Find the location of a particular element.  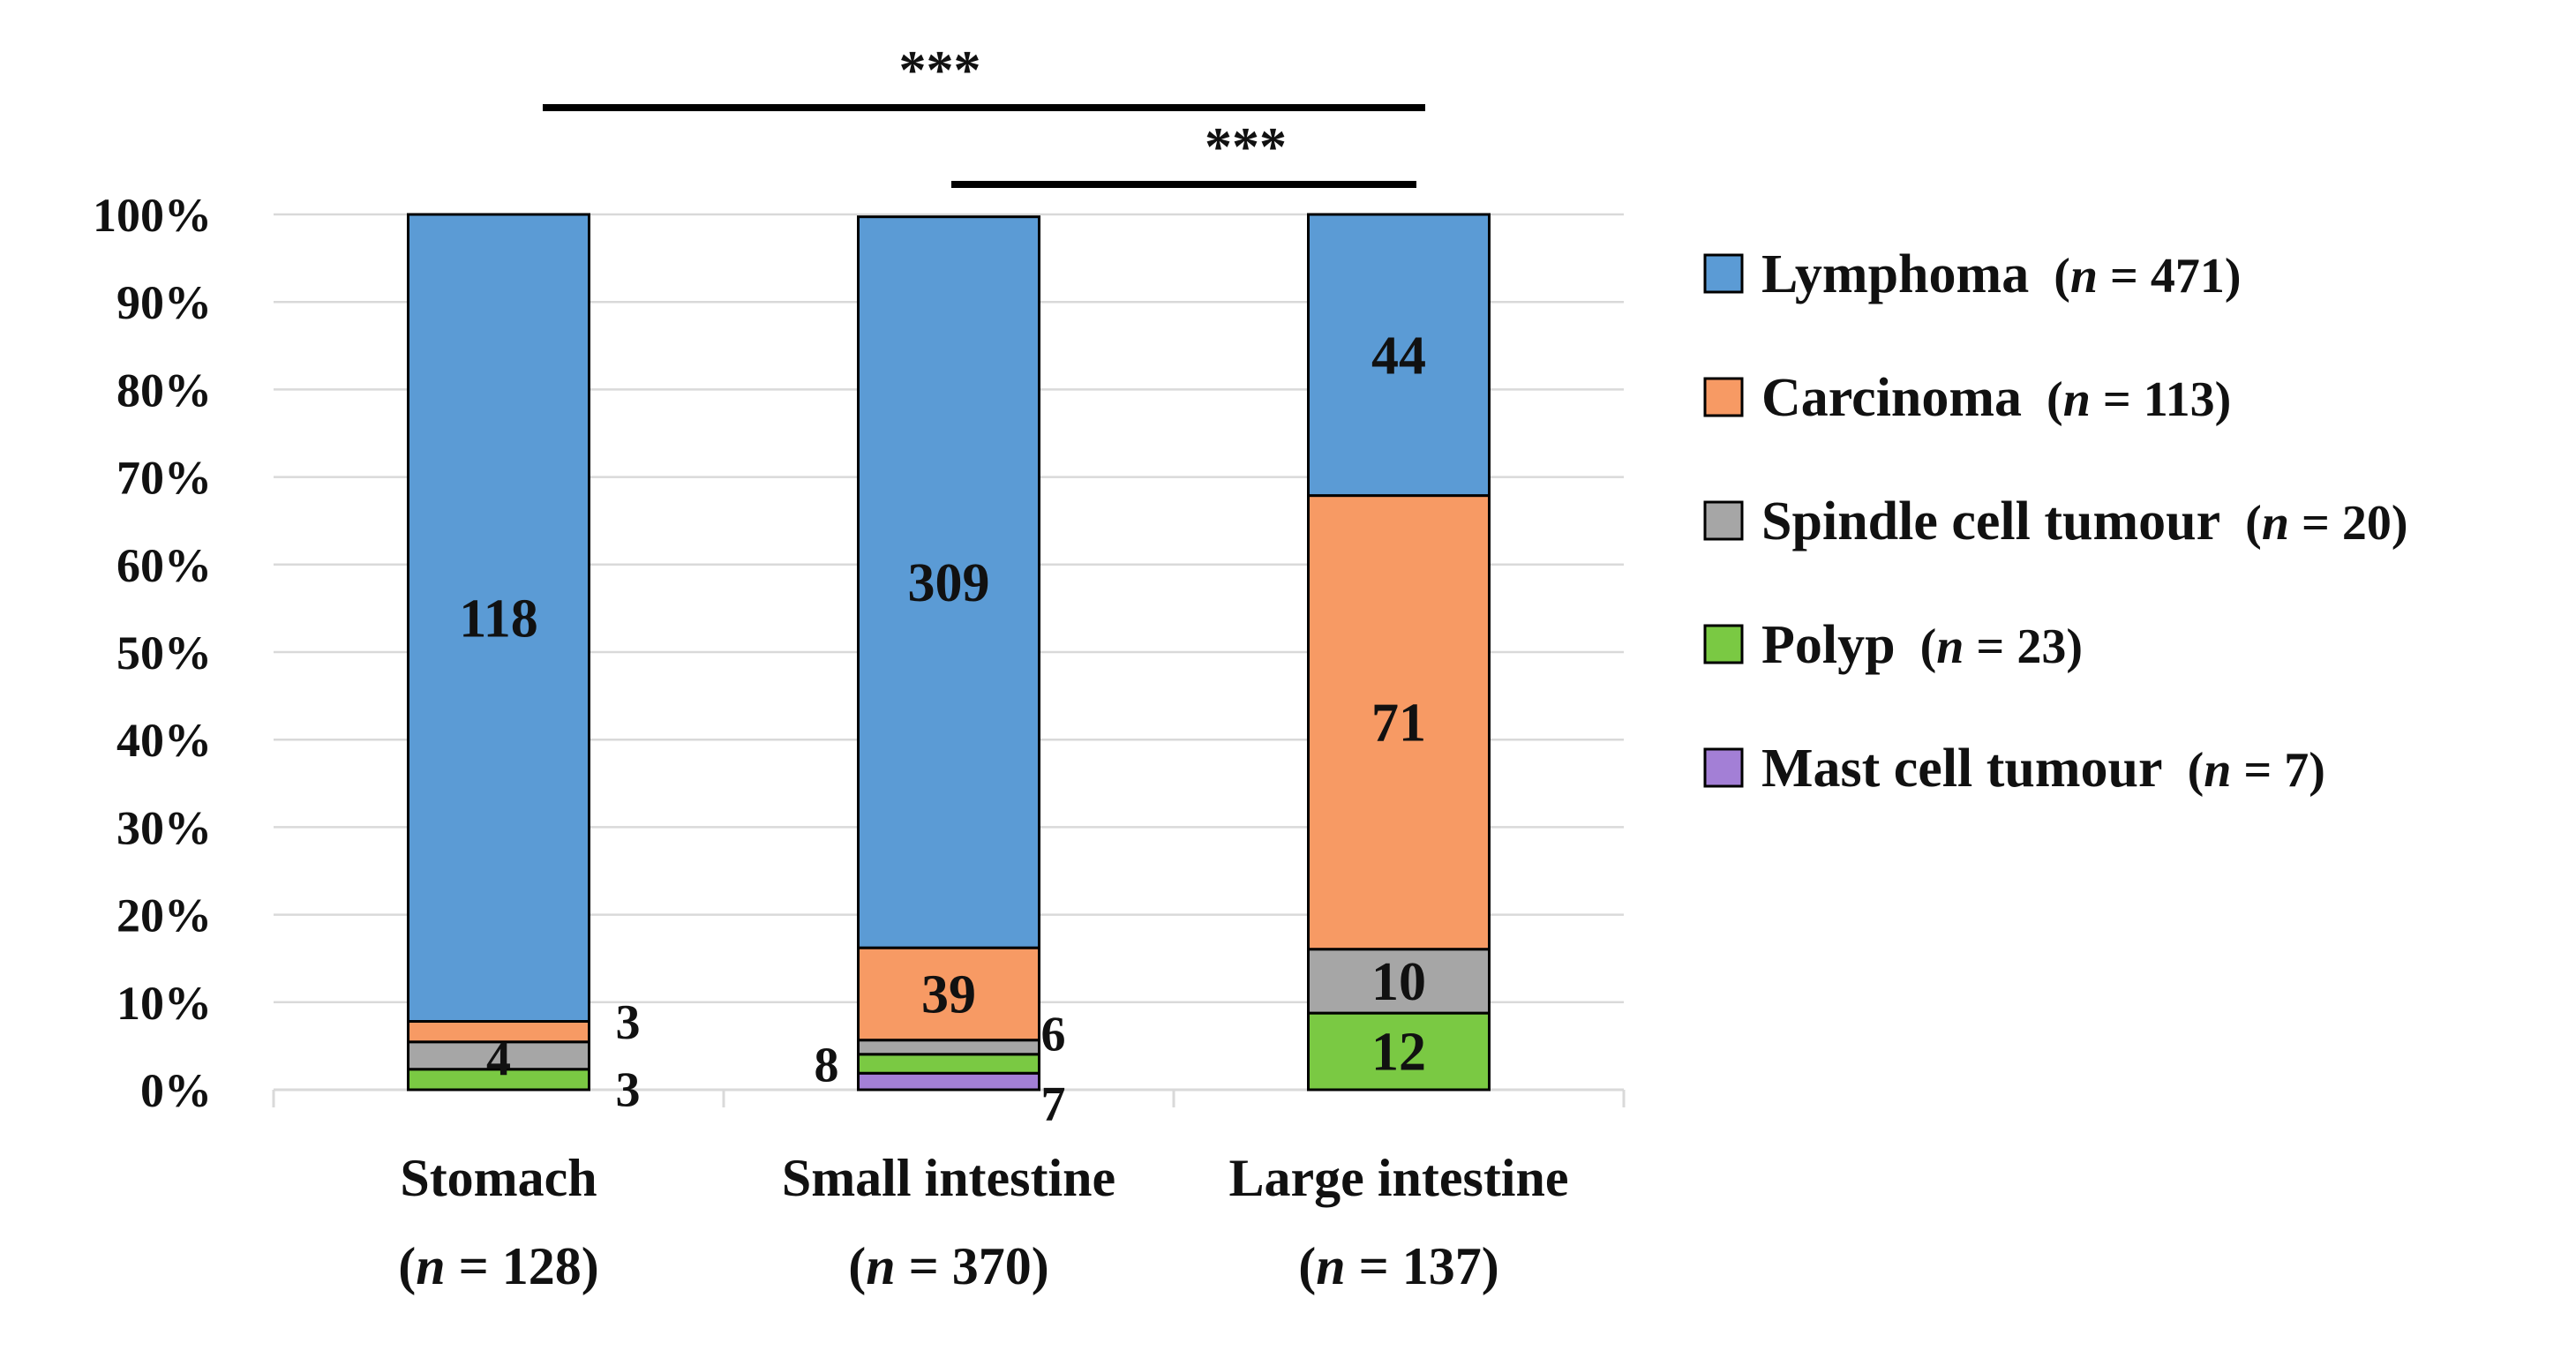

bar-large-intestine-lymphoma is located at coordinates (1399, 355).